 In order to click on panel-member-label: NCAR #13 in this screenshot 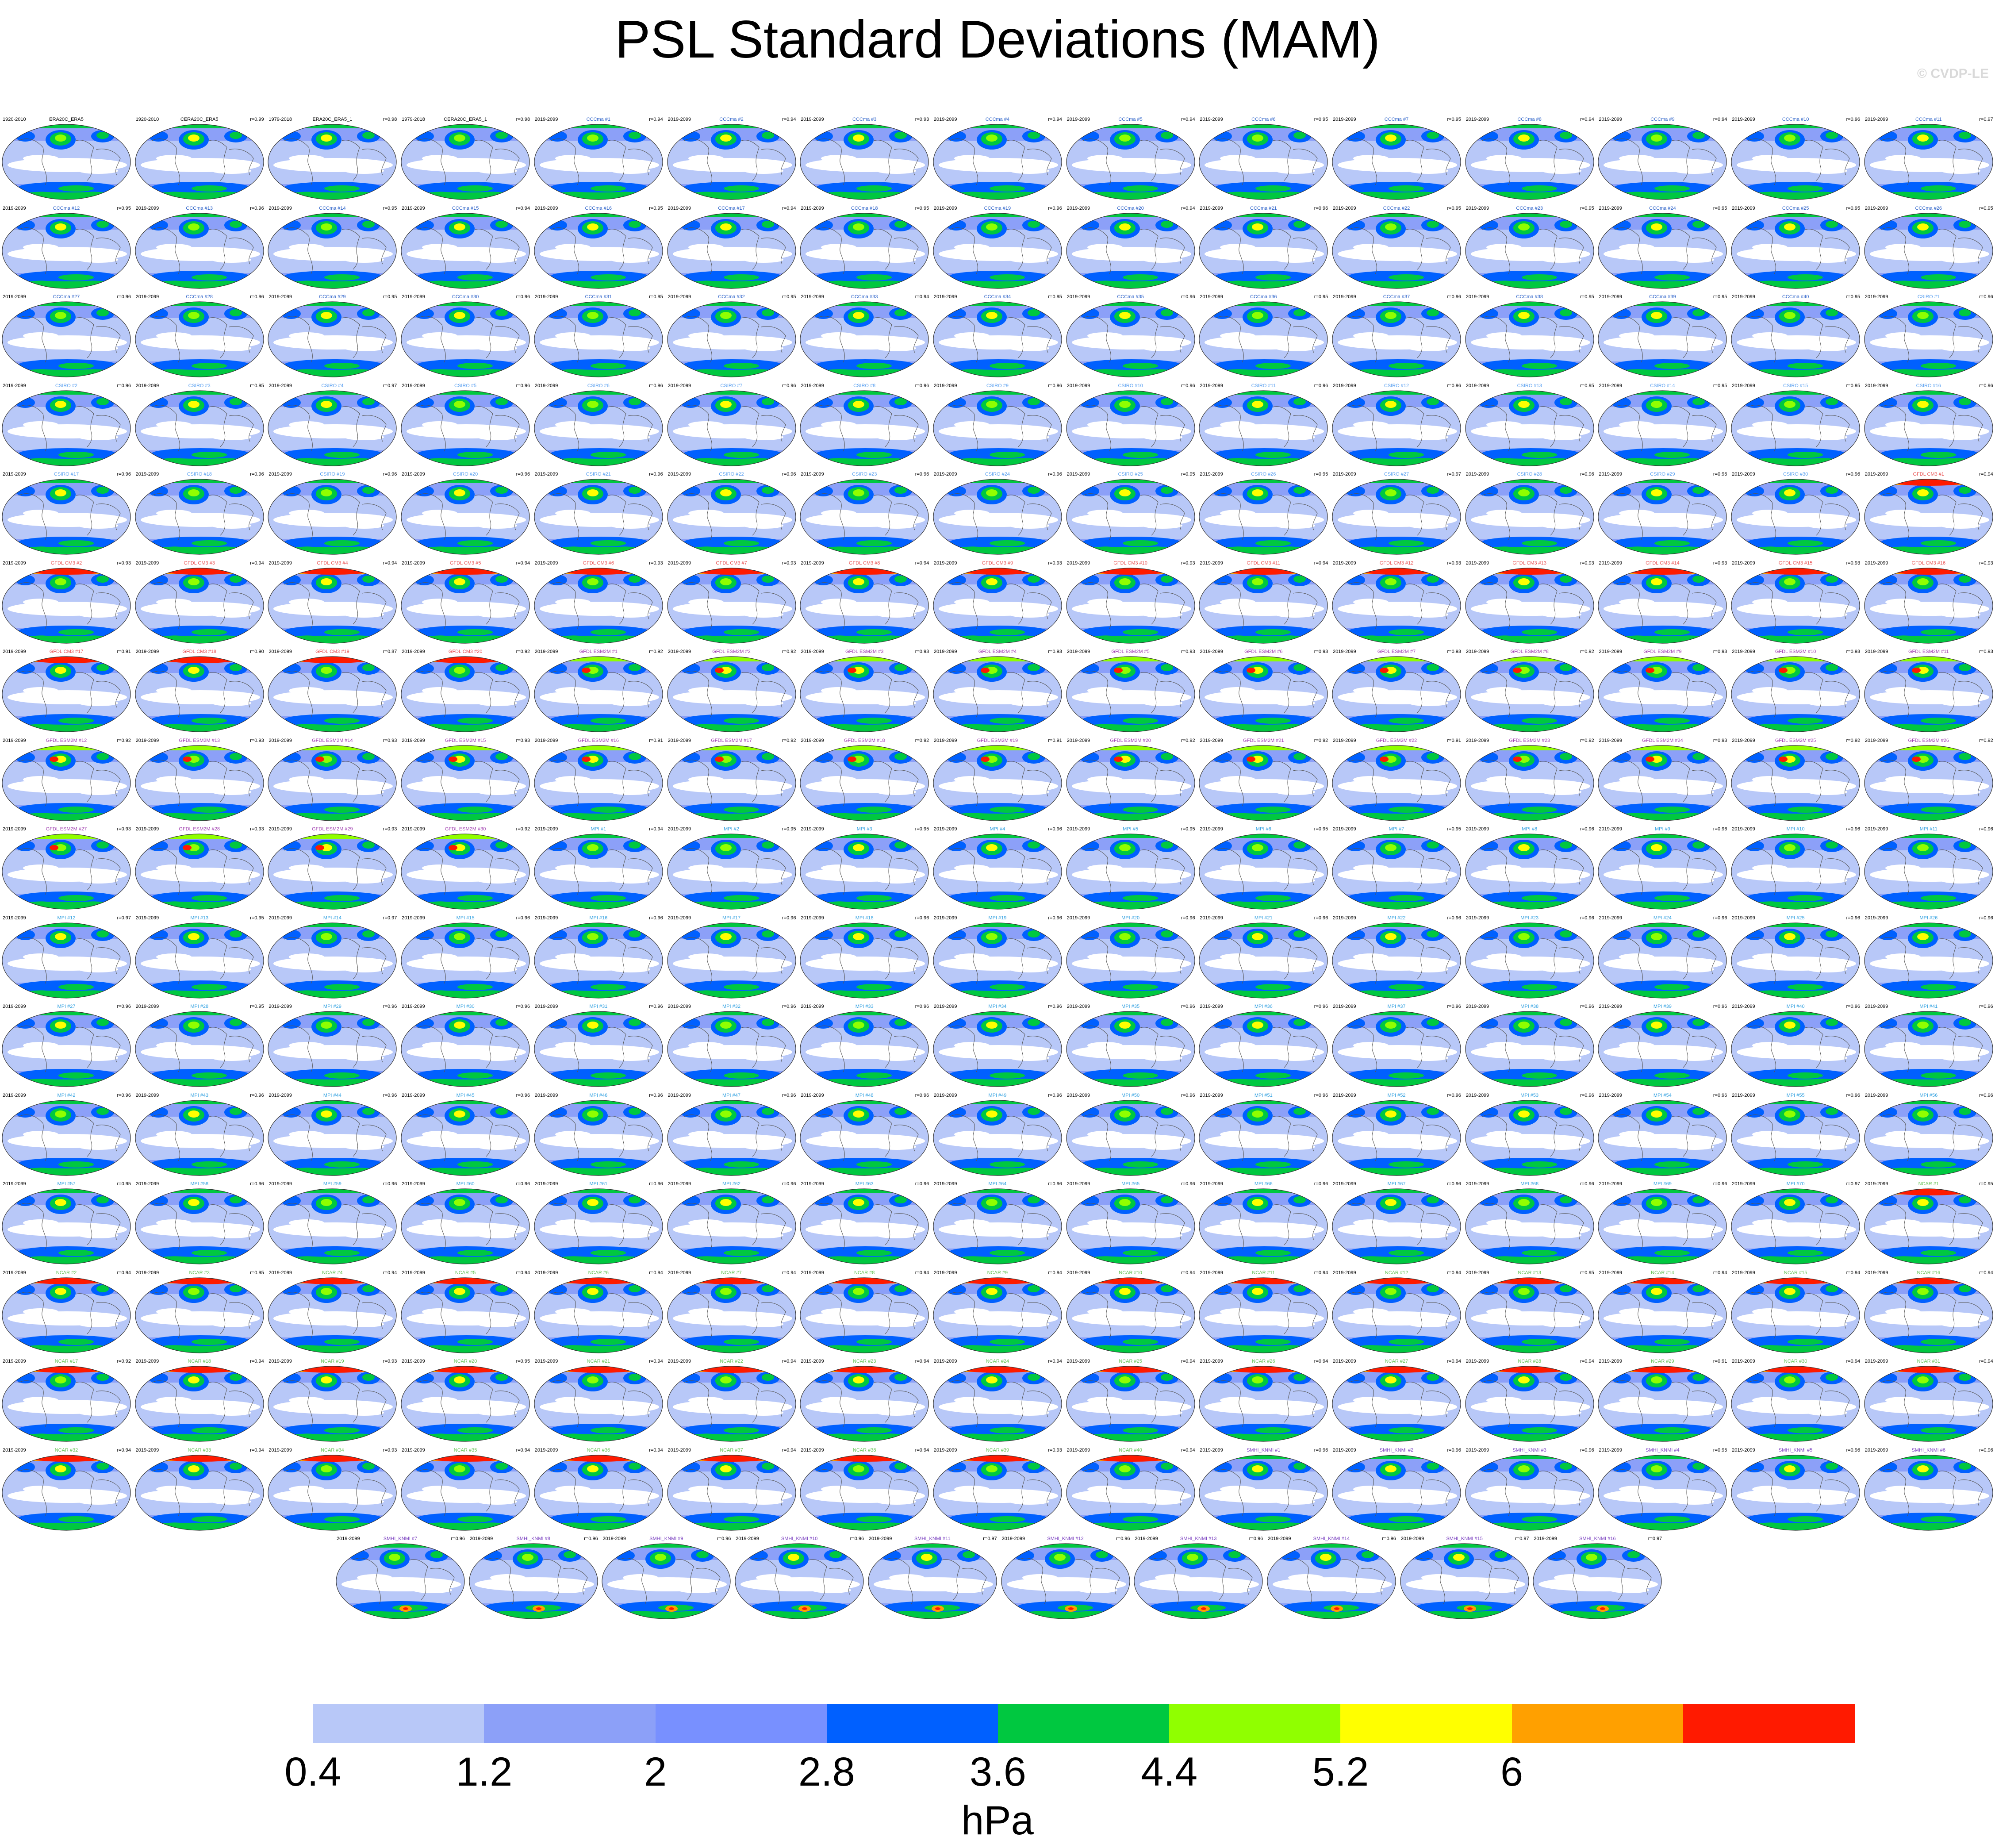, I will do `click(1529, 1273)`.